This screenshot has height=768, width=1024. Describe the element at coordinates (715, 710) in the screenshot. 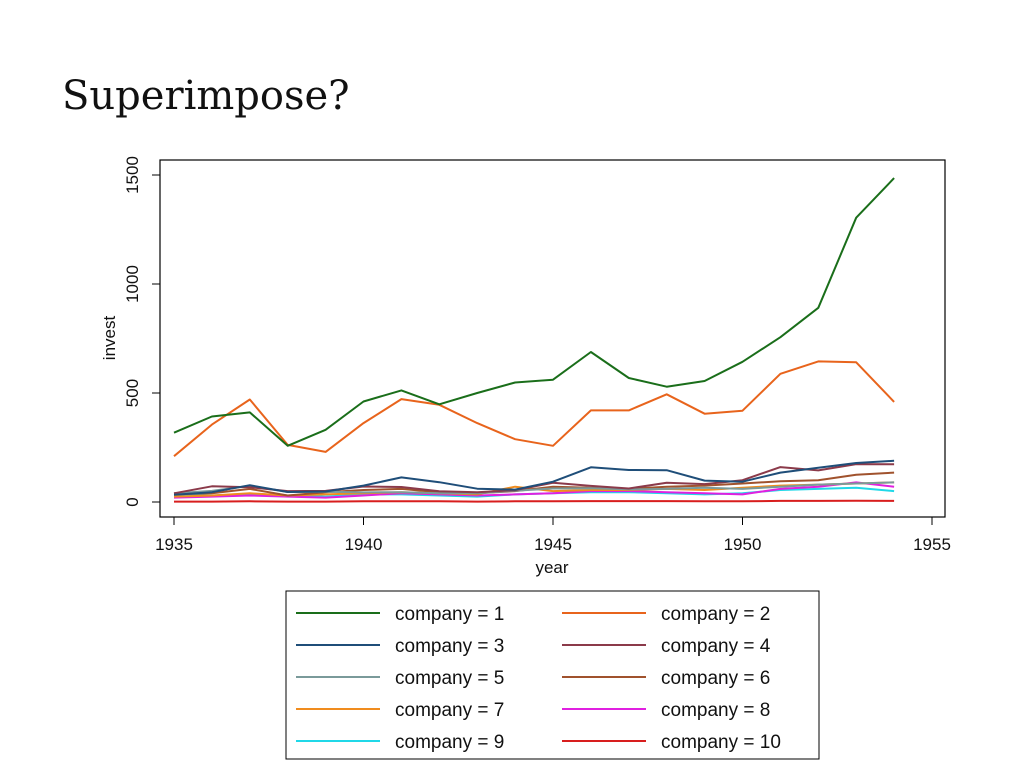

I see `legend-label: company = 8` at that location.